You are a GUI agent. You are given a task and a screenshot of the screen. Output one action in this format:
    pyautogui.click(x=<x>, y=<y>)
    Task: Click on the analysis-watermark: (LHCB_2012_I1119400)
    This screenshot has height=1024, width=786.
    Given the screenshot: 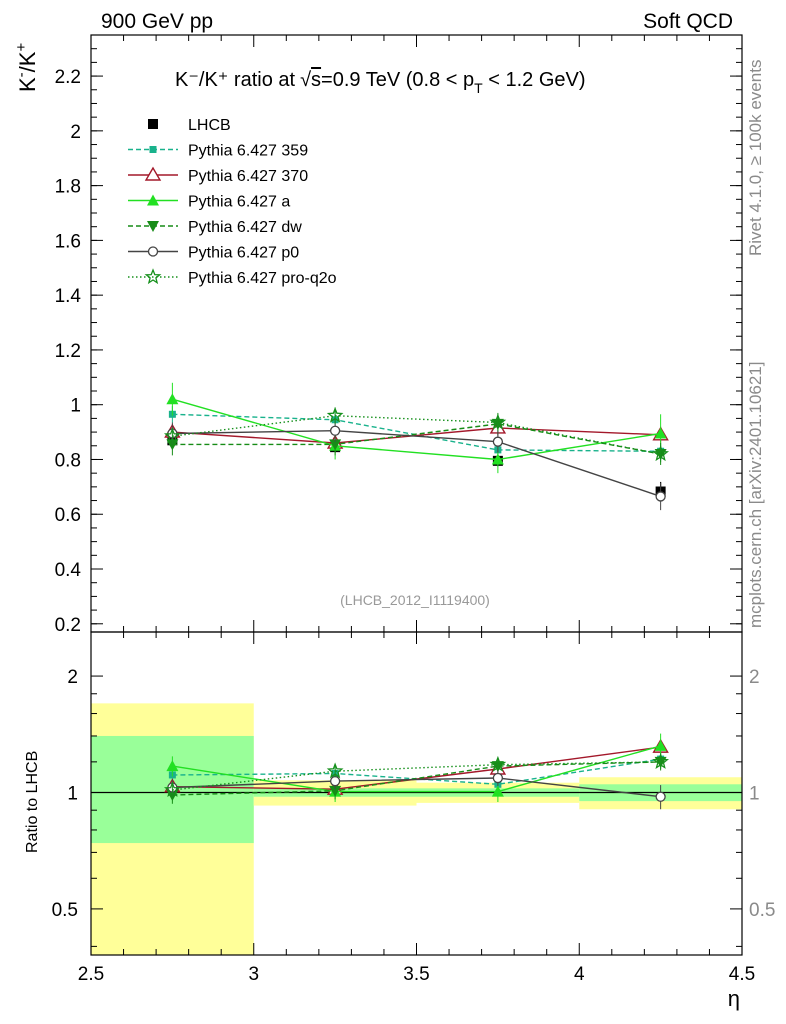 What is the action you would take?
    pyautogui.click(x=415, y=600)
    